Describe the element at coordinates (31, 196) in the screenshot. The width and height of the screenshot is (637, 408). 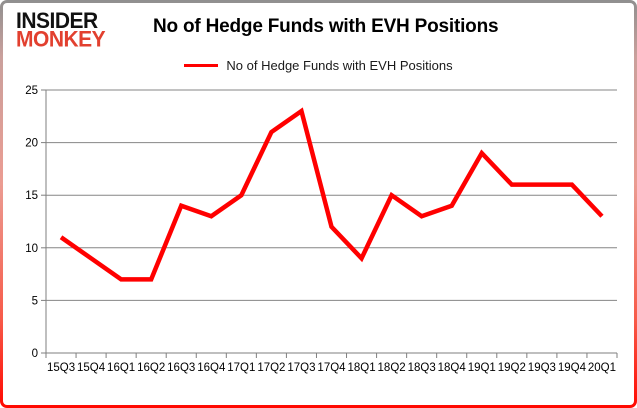
I see `y-axis-label-15: 15` at that location.